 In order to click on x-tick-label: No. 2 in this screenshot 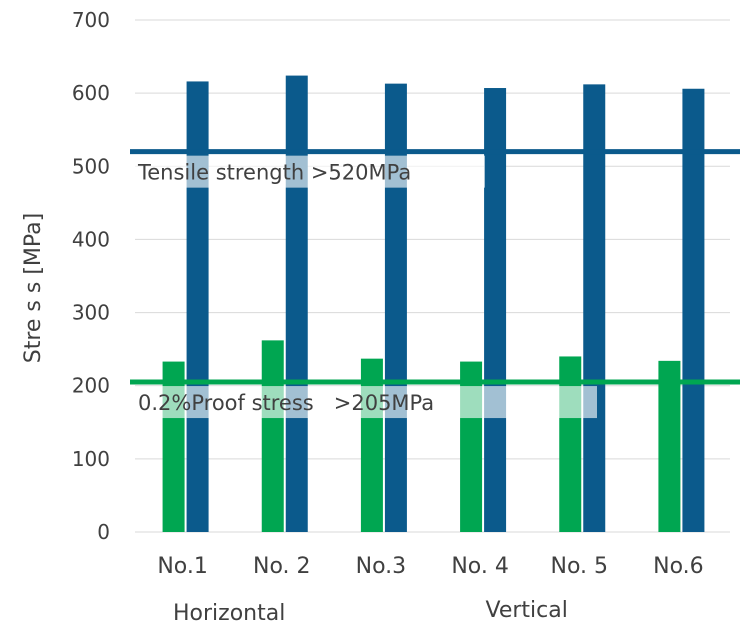, I will do `click(282, 566)`.